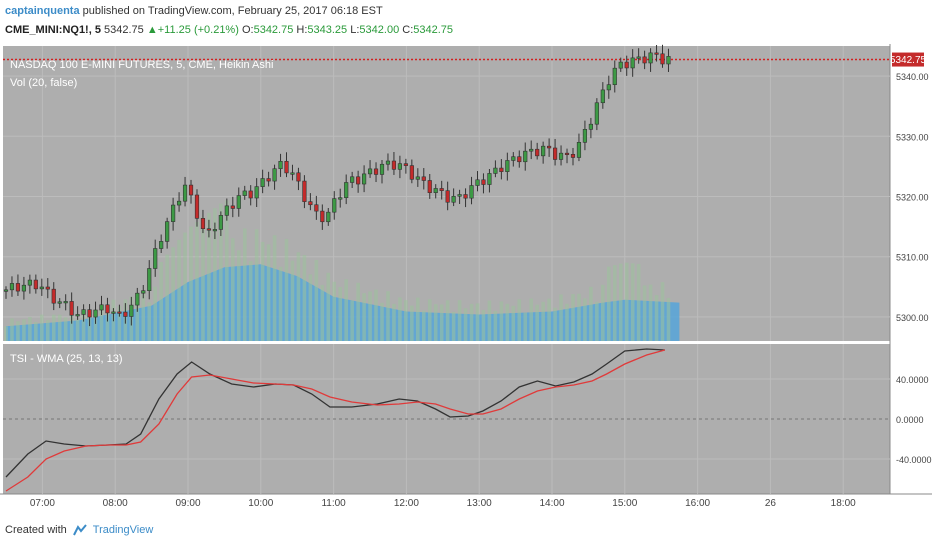 The image size is (932, 550). Describe the element at coordinates (912, 77) in the screenshot. I see `price-tick-label: 5340.00` at that location.